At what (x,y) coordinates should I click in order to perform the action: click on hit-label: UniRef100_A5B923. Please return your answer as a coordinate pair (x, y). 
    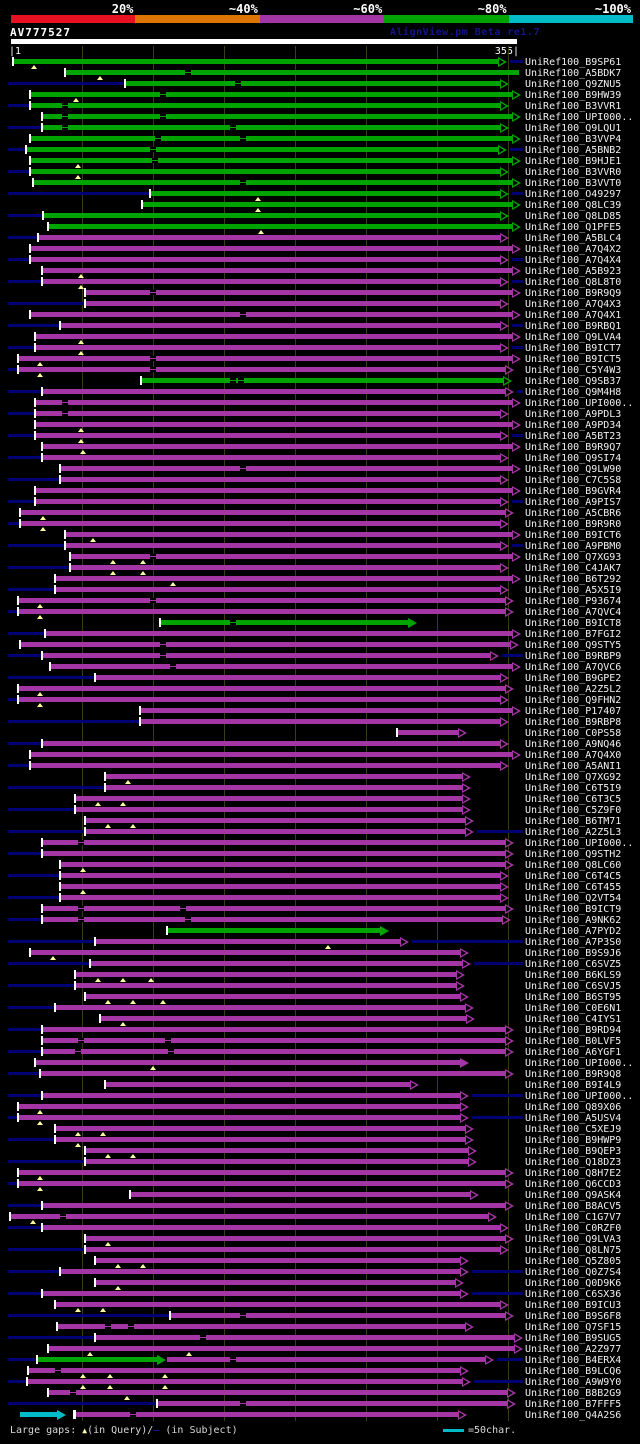
    Looking at the image, I should click on (573, 271).